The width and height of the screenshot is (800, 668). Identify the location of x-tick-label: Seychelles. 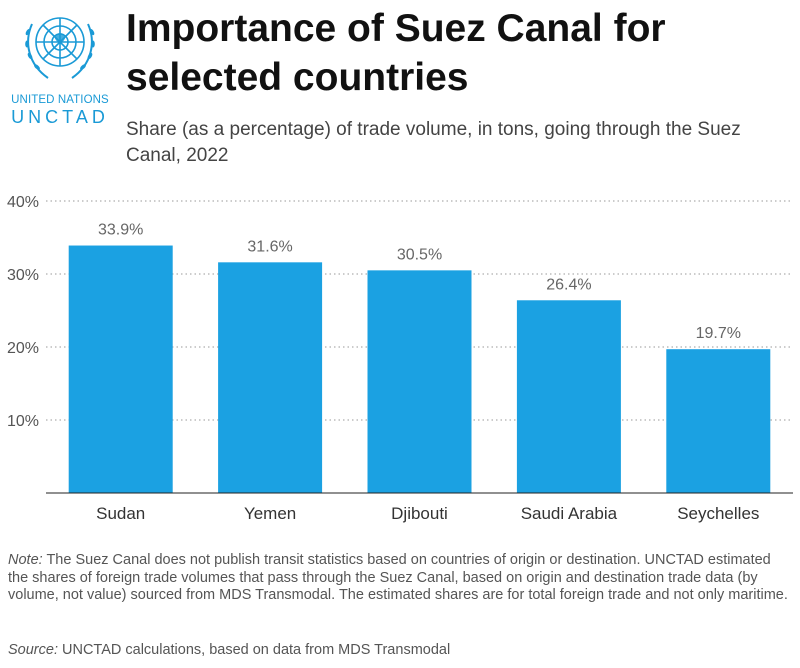
(718, 513).